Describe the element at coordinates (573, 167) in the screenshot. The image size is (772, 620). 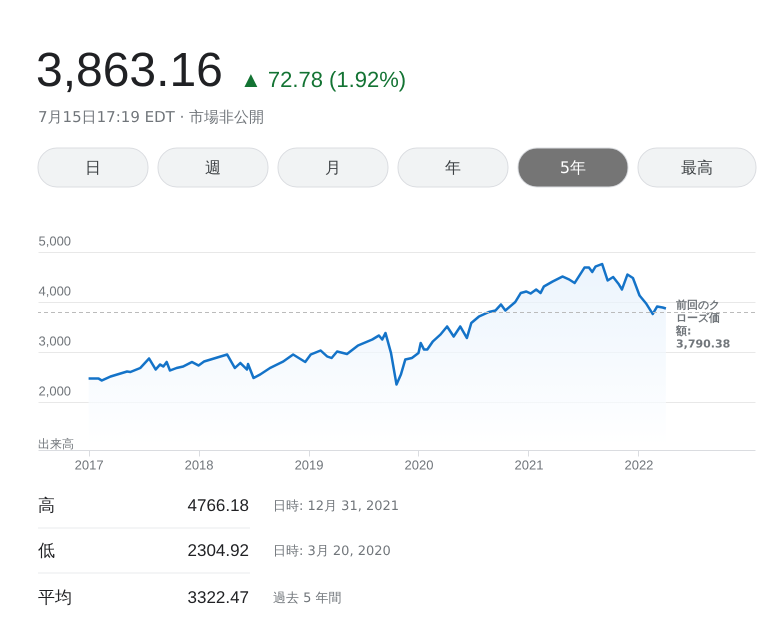
I see `text: 5年` at that location.